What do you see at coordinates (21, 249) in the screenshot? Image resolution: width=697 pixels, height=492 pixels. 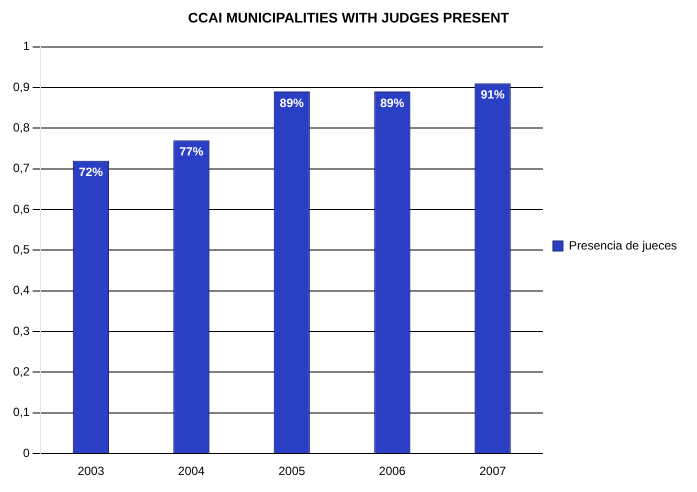 I see `y-tick-label: 0,5` at bounding box center [21, 249].